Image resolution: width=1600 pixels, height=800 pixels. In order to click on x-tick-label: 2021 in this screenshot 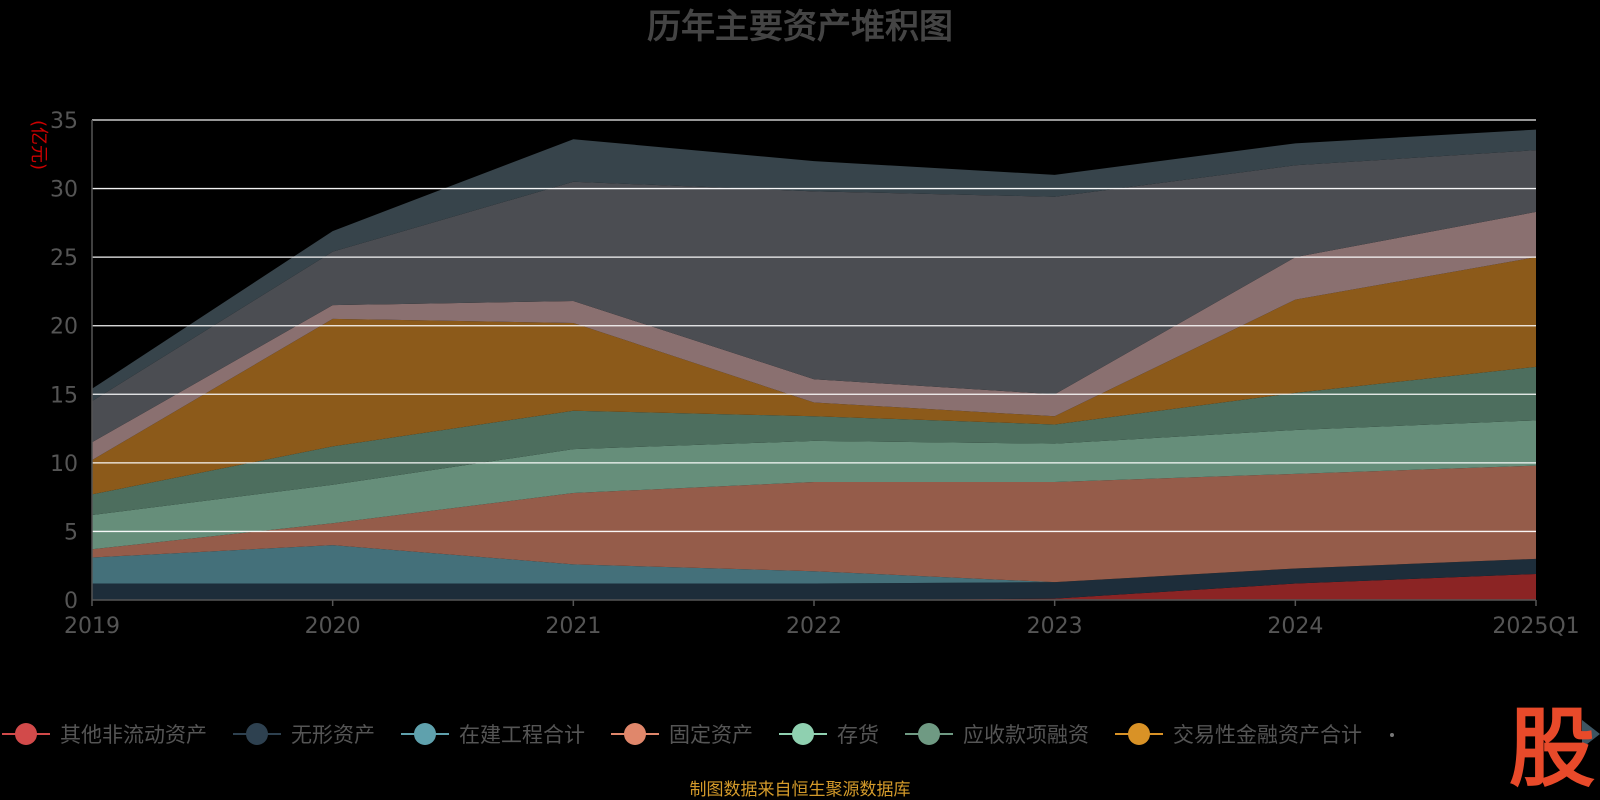, I will do `click(573, 626)`.